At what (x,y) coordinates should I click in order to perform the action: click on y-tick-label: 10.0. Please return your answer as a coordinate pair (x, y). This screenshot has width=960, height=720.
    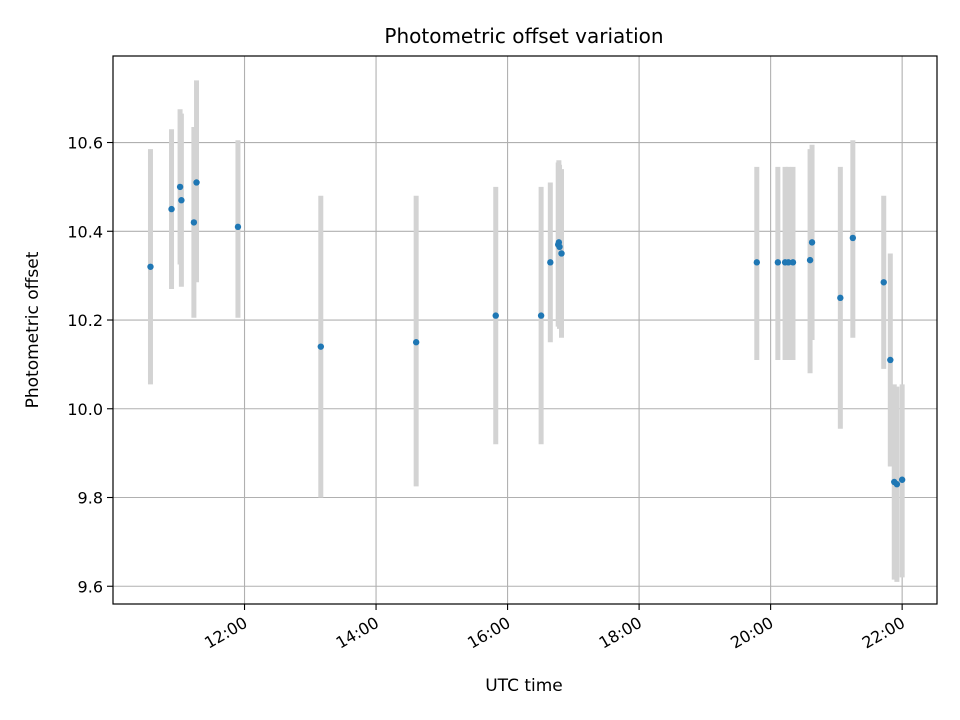
    Looking at the image, I should click on (85, 409).